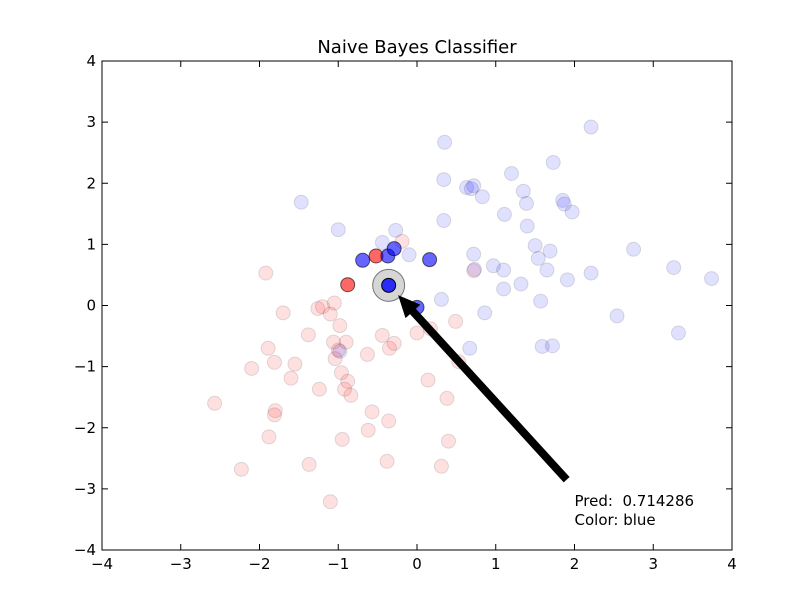 The width and height of the screenshot is (812, 616). What do you see at coordinates (85, 489) in the screenshot?
I see `y-tick-label: −3` at bounding box center [85, 489].